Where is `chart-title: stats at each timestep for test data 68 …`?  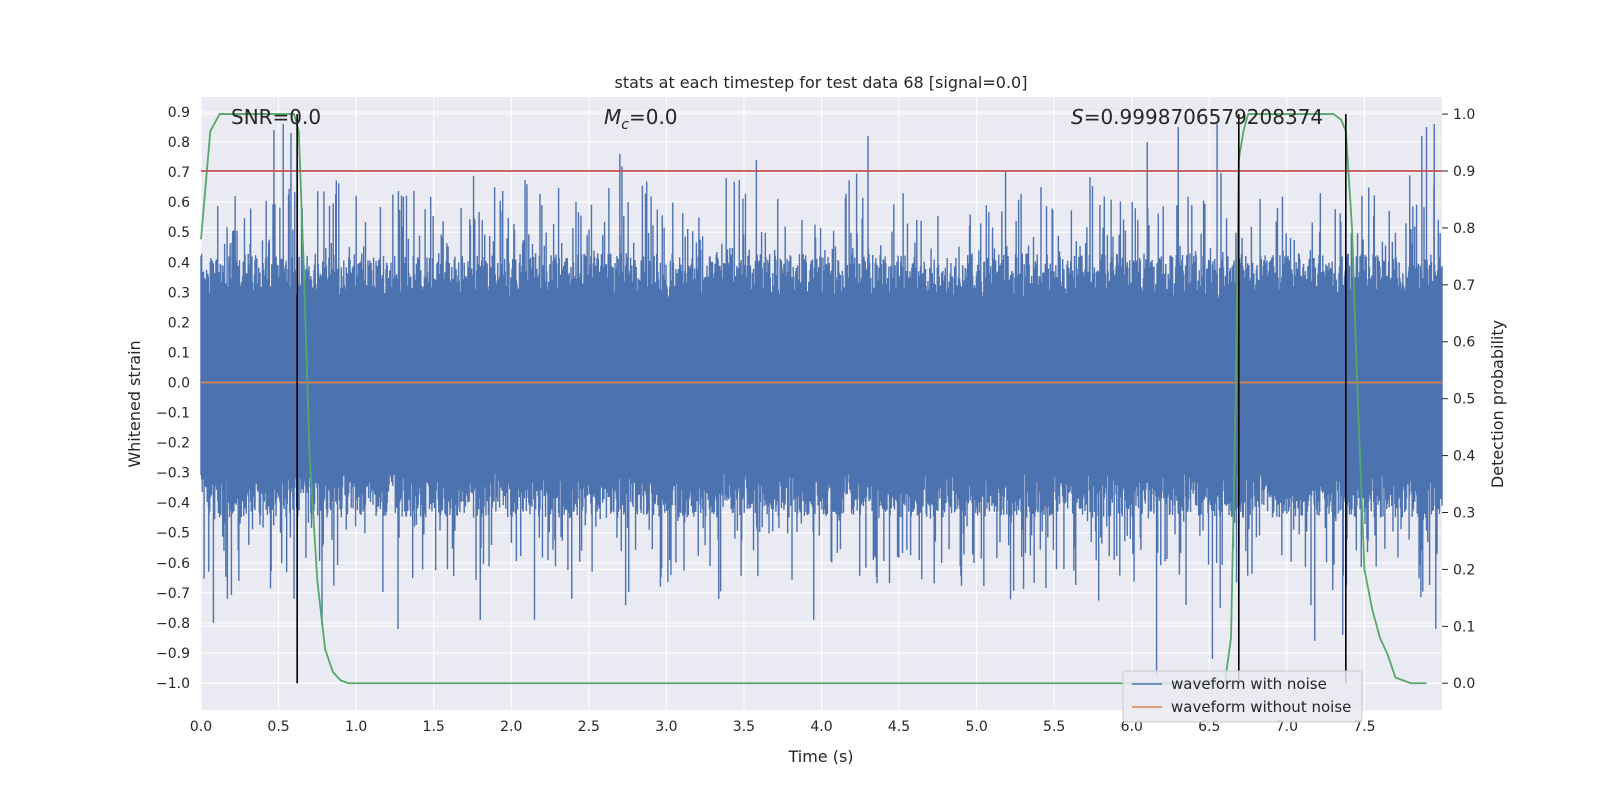 chart-title: stats at each timestep for test data 68 … is located at coordinates (821, 82).